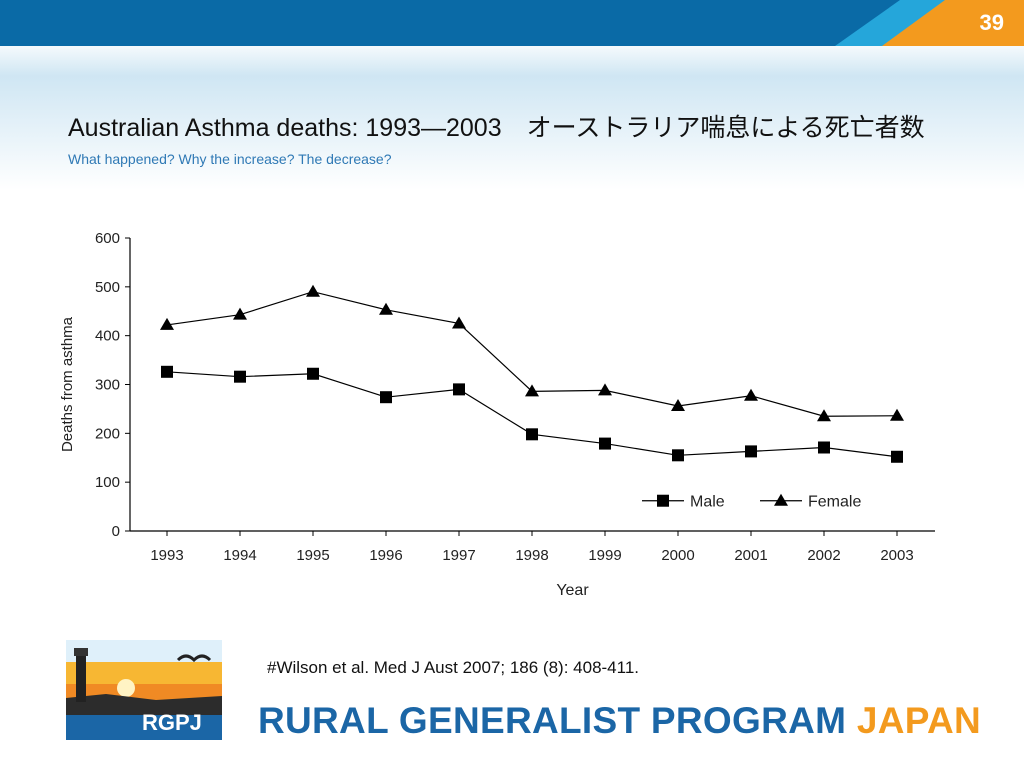  I want to click on y-tick-label: 400, so click(107, 336).